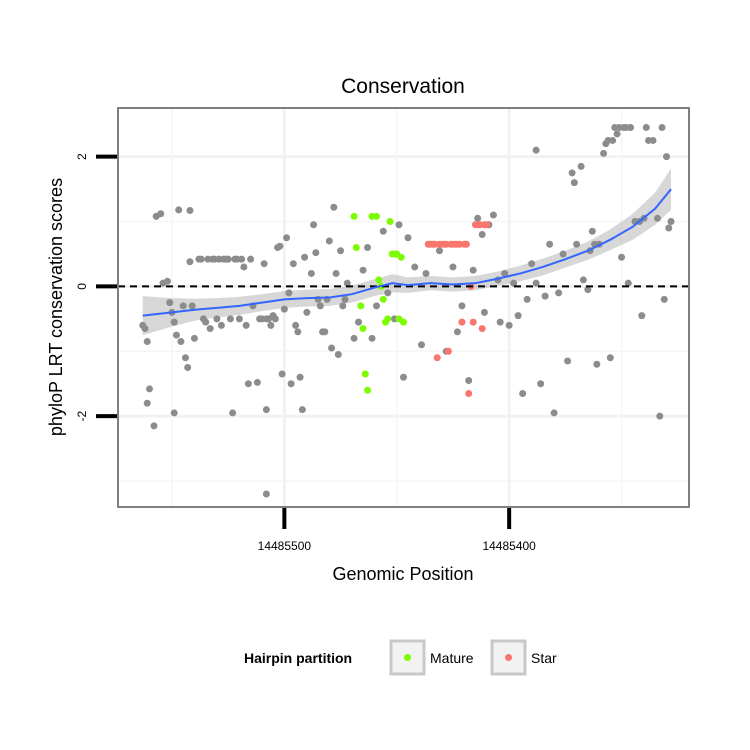 This screenshot has width=750, height=750. What do you see at coordinates (544, 658) in the screenshot?
I see `legend-label-star: Star` at bounding box center [544, 658].